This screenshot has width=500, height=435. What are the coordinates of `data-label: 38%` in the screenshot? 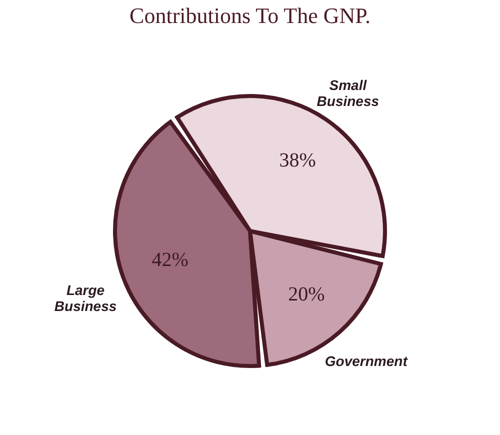 It's located at (297, 161).